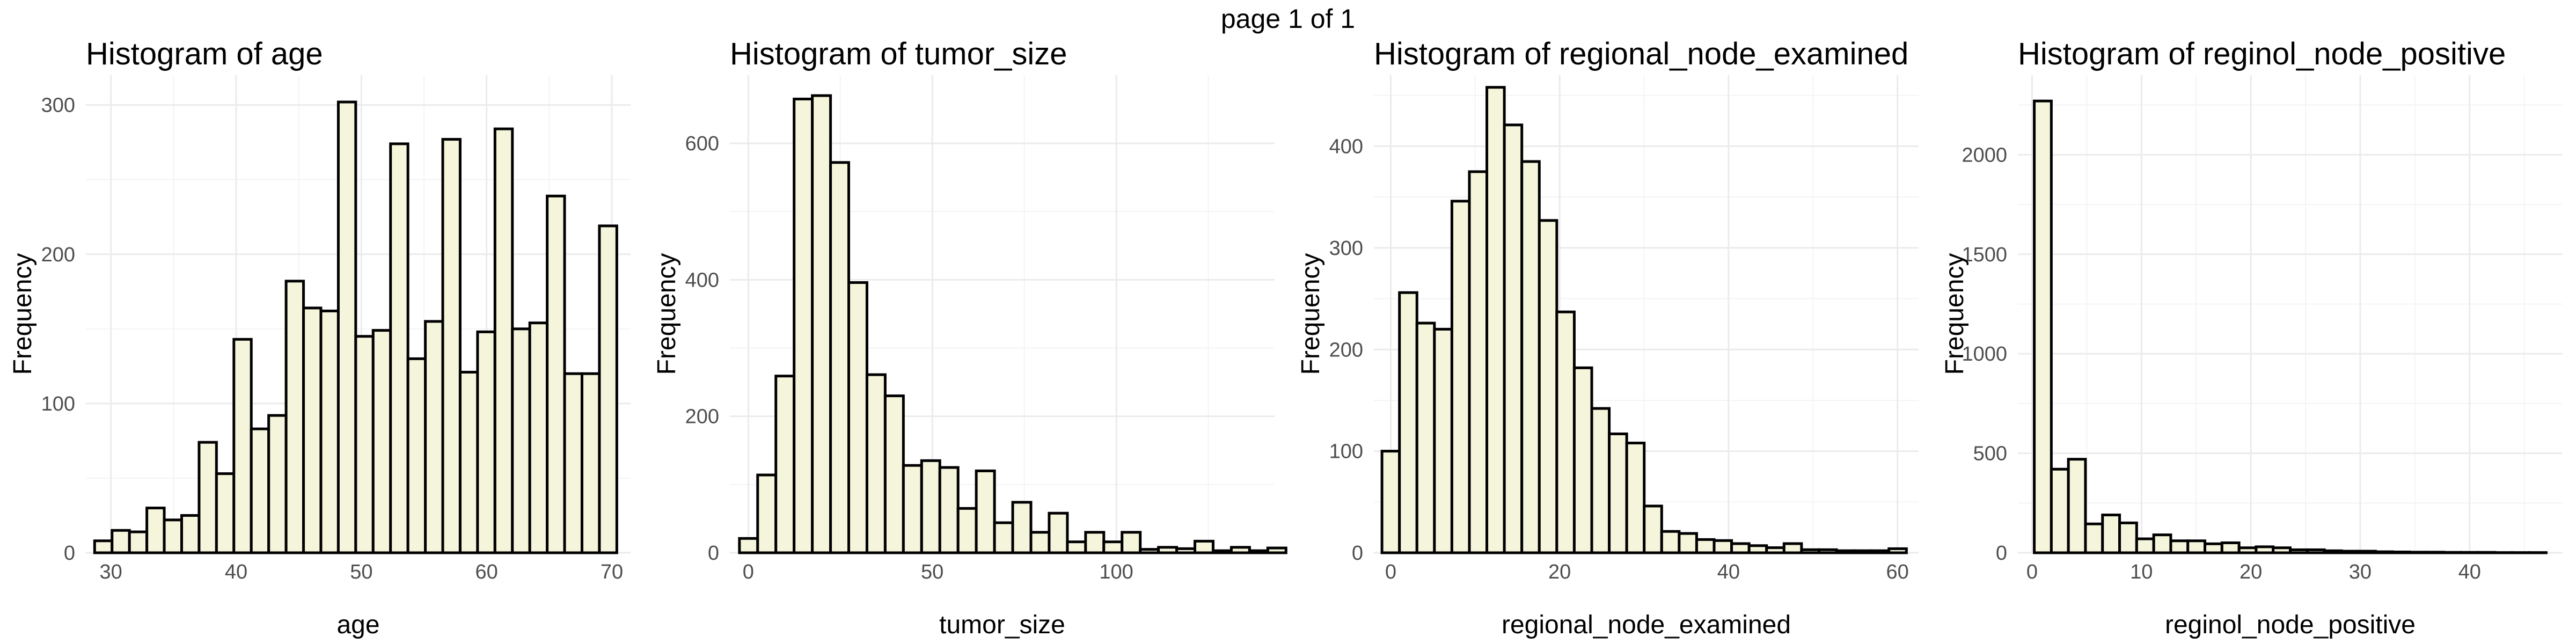 Image resolution: width=2576 pixels, height=644 pixels. I want to click on x-tick-label: 60, so click(1897, 572).